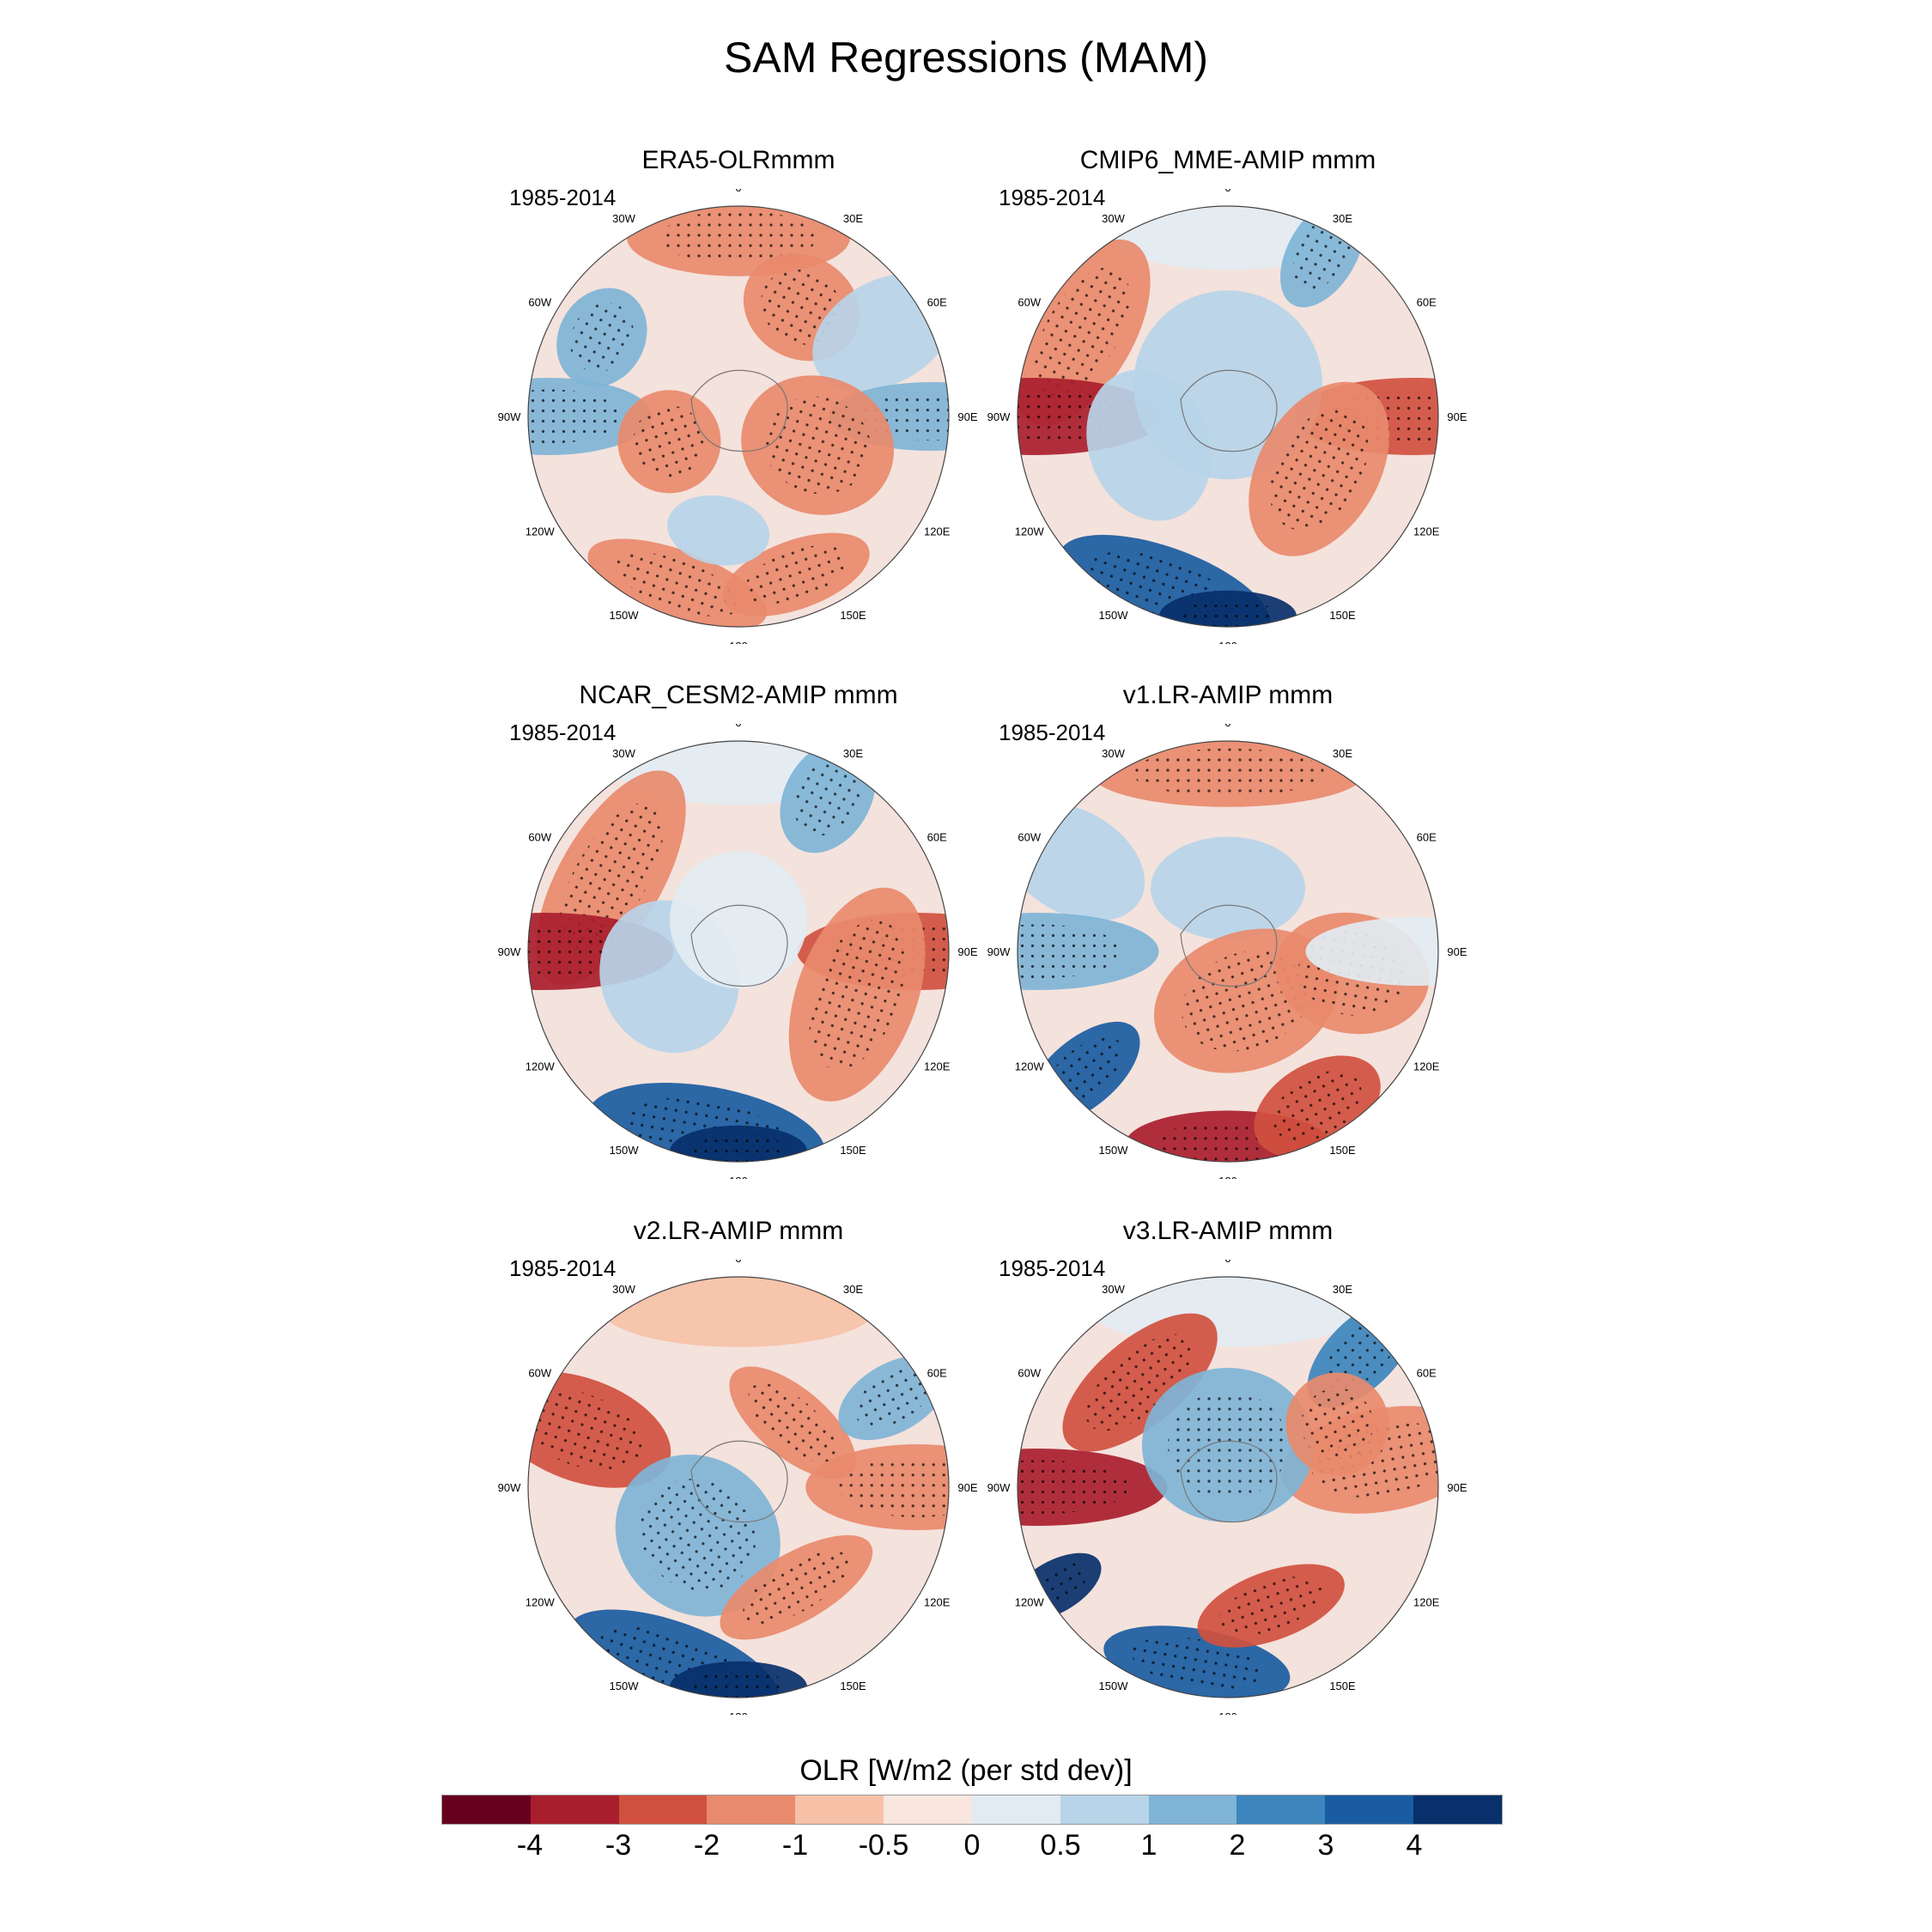 This screenshot has width=1932, height=1932. Describe the element at coordinates (706, 1845) in the screenshot. I see `colorbar-tick: -2` at that location.